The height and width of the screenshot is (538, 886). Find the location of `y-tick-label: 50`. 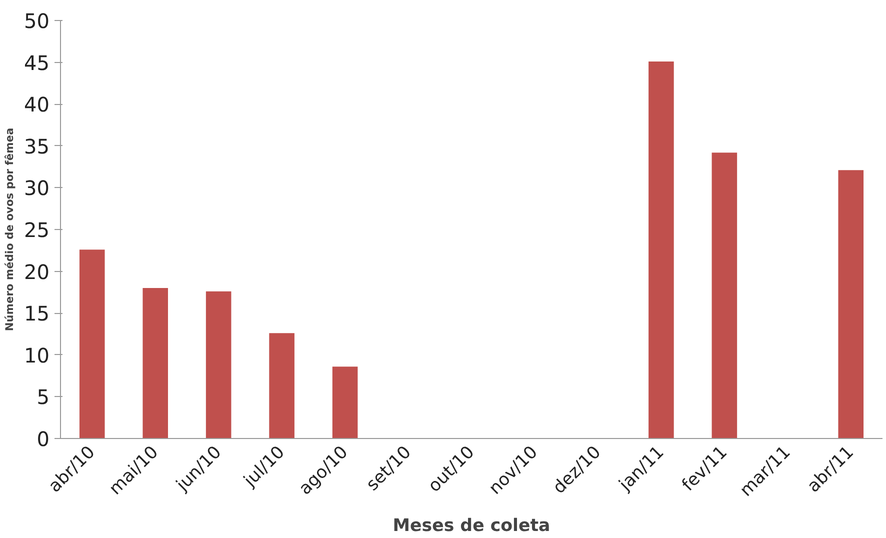

y-tick-label: 50 is located at coordinates (37, 21).